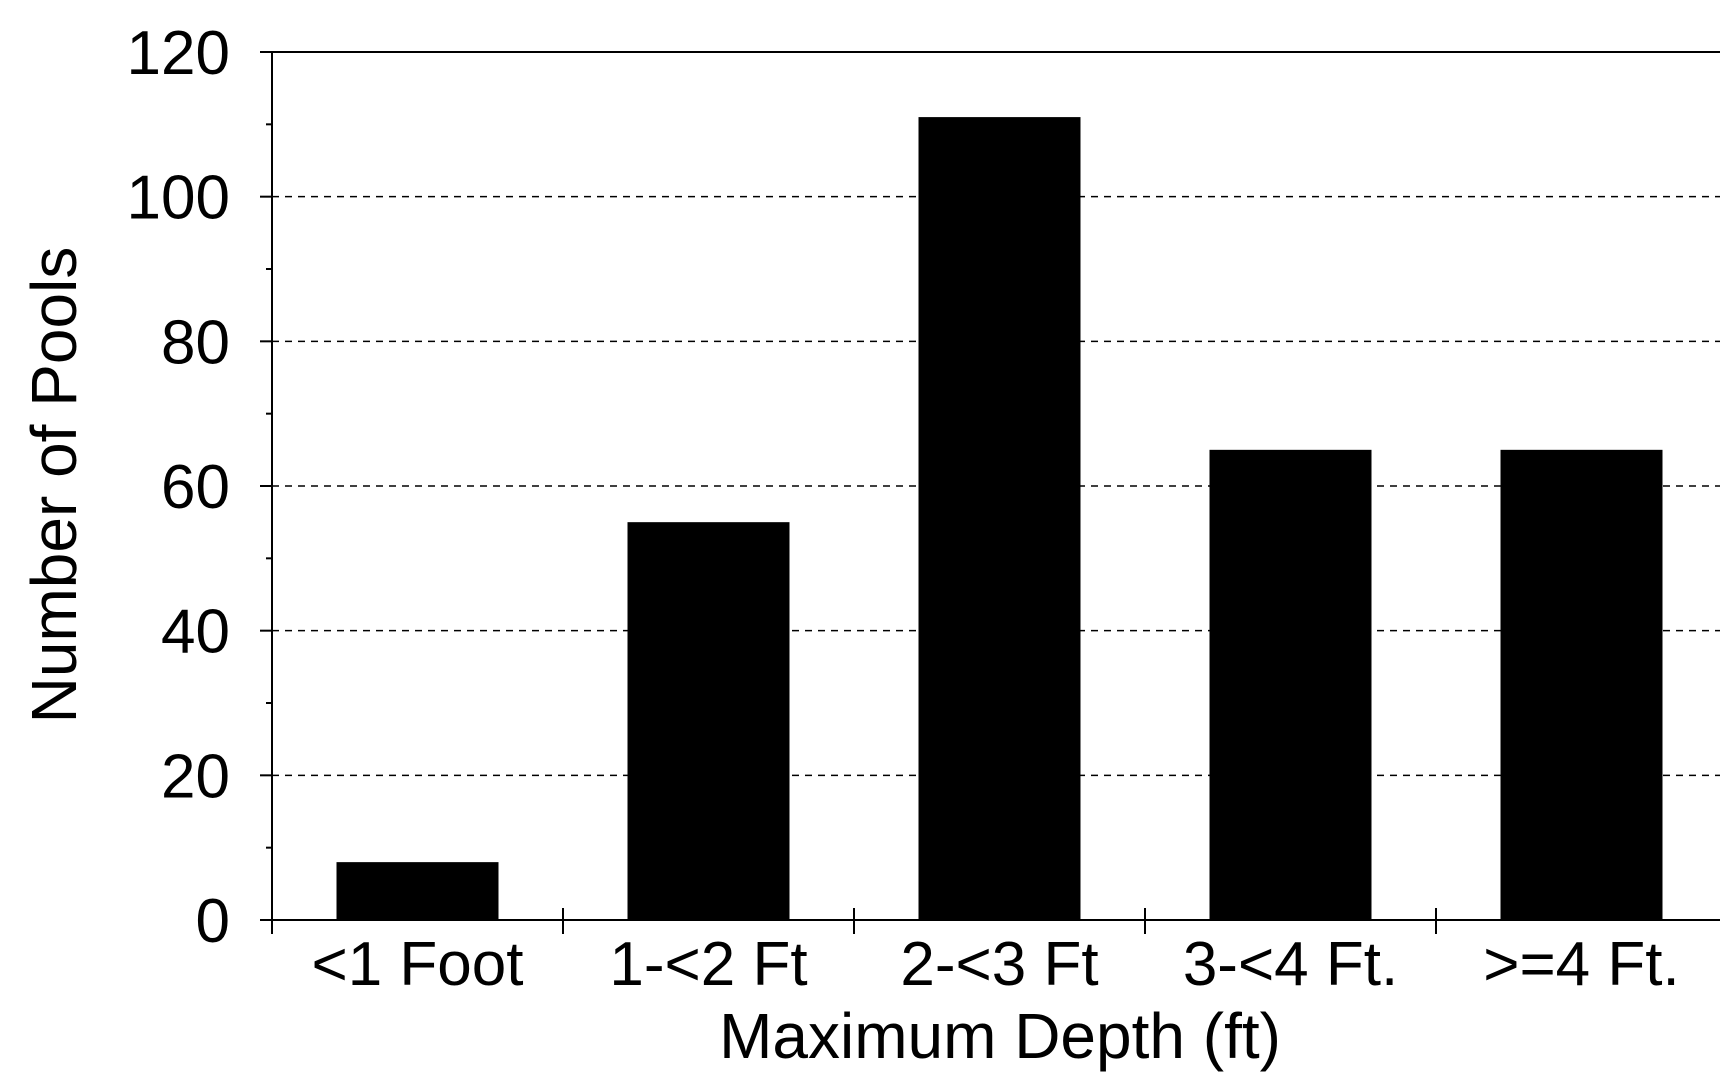  I want to click on x-tick-label: 1-<2 Ft, so click(708, 964).